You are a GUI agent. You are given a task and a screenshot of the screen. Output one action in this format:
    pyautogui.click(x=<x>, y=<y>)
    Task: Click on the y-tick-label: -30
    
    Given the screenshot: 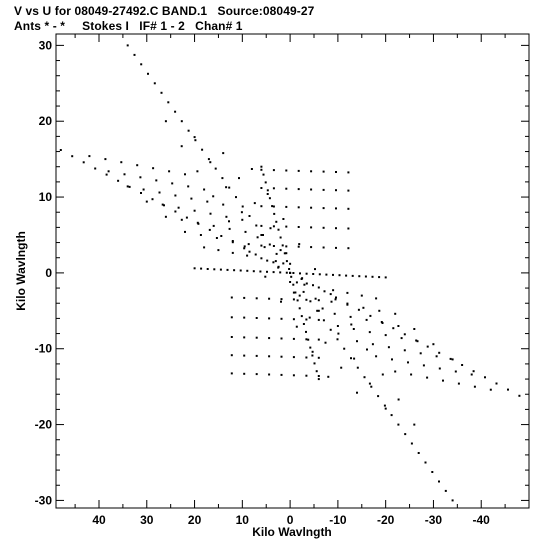 What is the action you would take?
    pyautogui.click(x=44, y=500)
    